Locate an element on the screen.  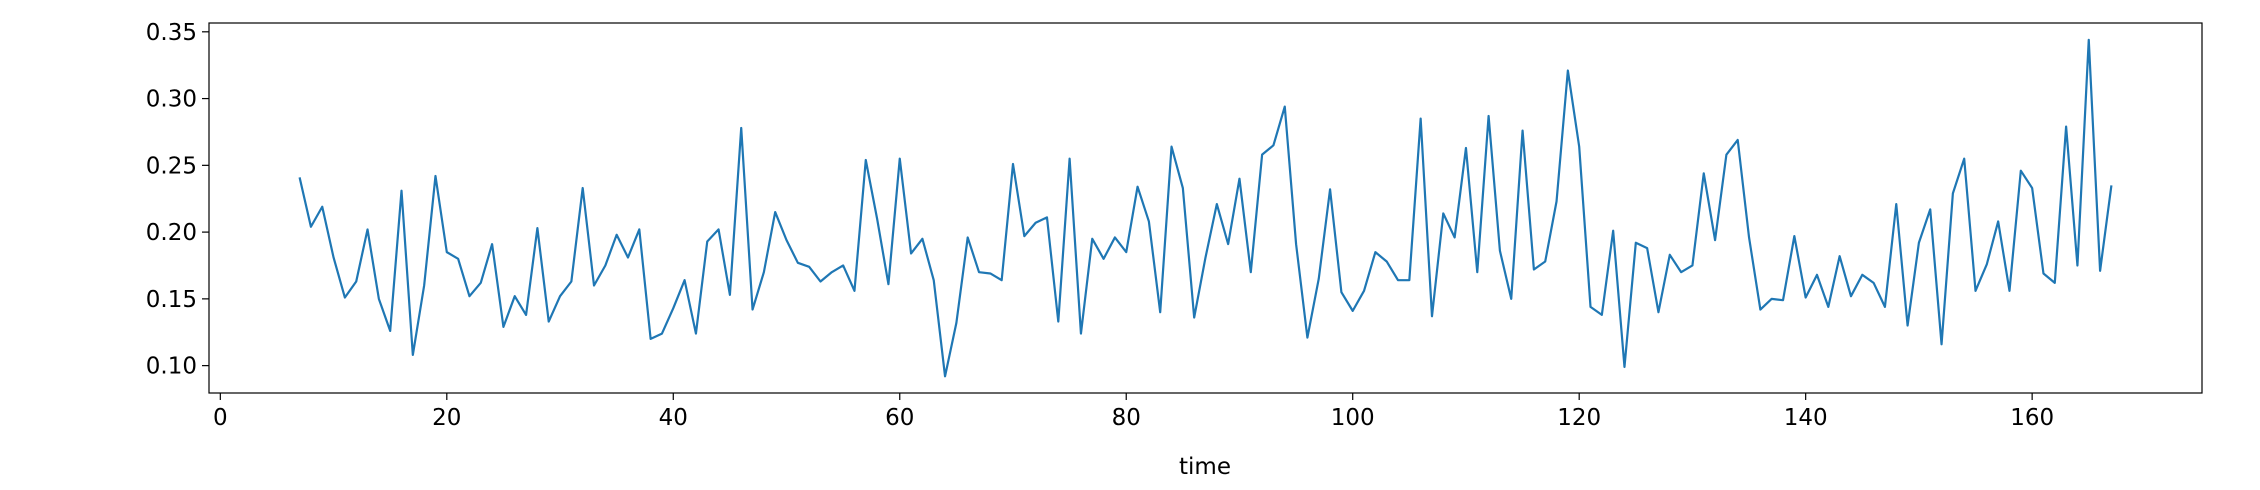
y-tick-label: 0.30 is located at coordinates (171, 100).